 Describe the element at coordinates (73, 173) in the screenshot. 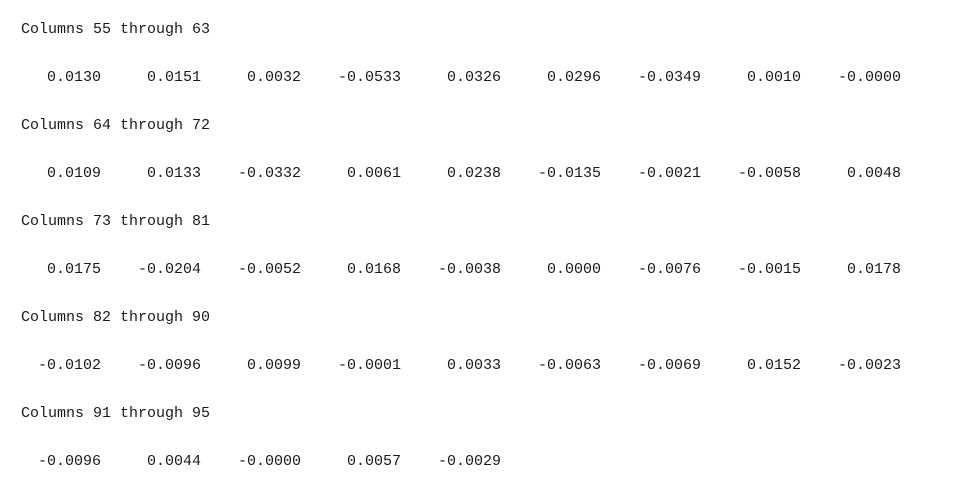

I see `matrix-value: 0.0109` at that location.